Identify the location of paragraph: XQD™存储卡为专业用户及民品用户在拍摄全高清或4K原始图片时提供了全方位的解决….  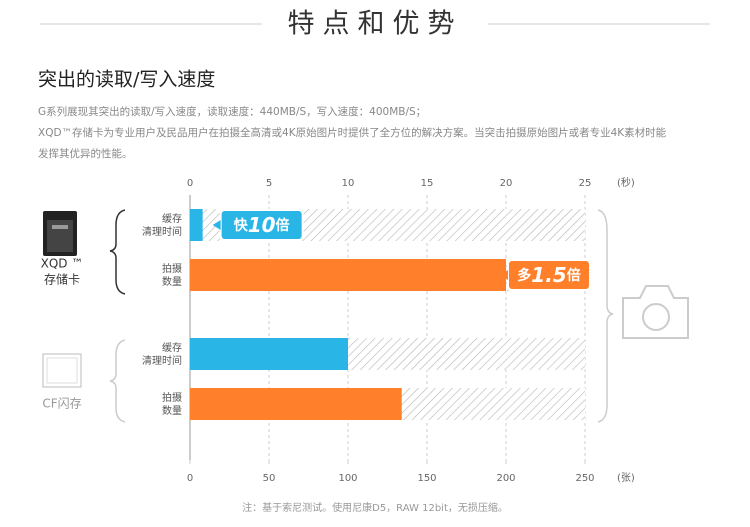
(352, 132).